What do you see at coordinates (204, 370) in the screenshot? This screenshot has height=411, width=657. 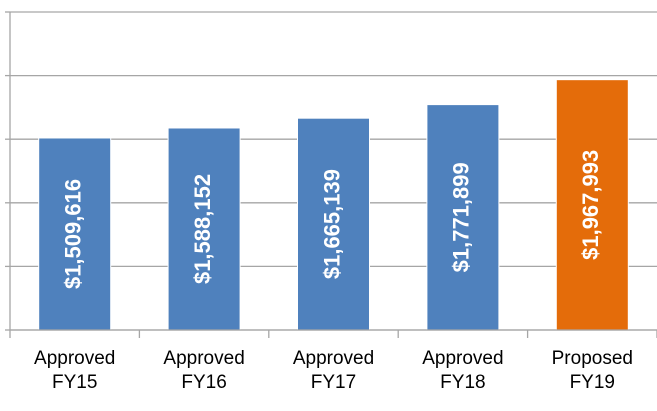 I see `x-tick-label: Approved FY16` at bounding box center [204, 370].